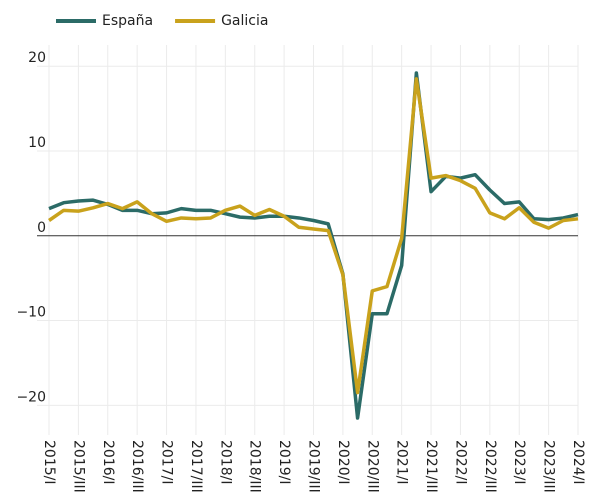 The width and height of the screenshot is (595, 504). What do you see at coordinates (402, 462) in the screenshot?
I see `x-tick-label: 2021/I` at bounding box center [402, 462].